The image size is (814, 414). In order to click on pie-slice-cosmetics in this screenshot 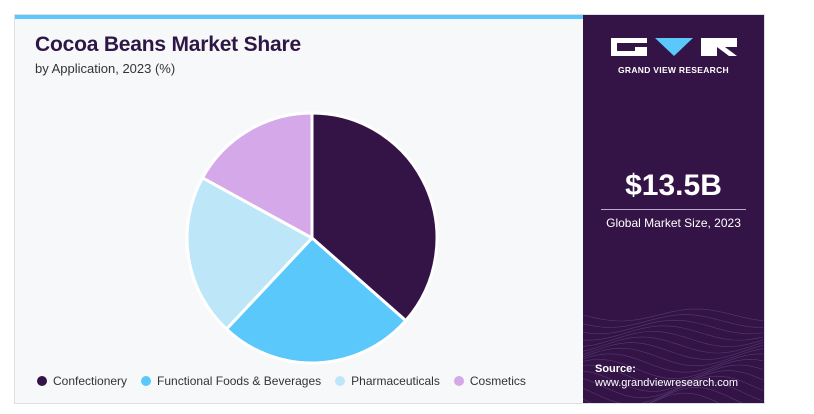, I will do `click(257, 175)`.